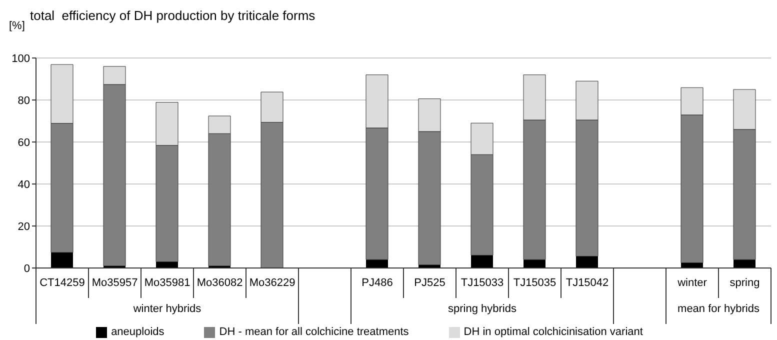 The image size is (777, 340). Describe the element at coordinates (167, 283) in the screenshot. I see `x-tick-label: Mo35981` at that location.